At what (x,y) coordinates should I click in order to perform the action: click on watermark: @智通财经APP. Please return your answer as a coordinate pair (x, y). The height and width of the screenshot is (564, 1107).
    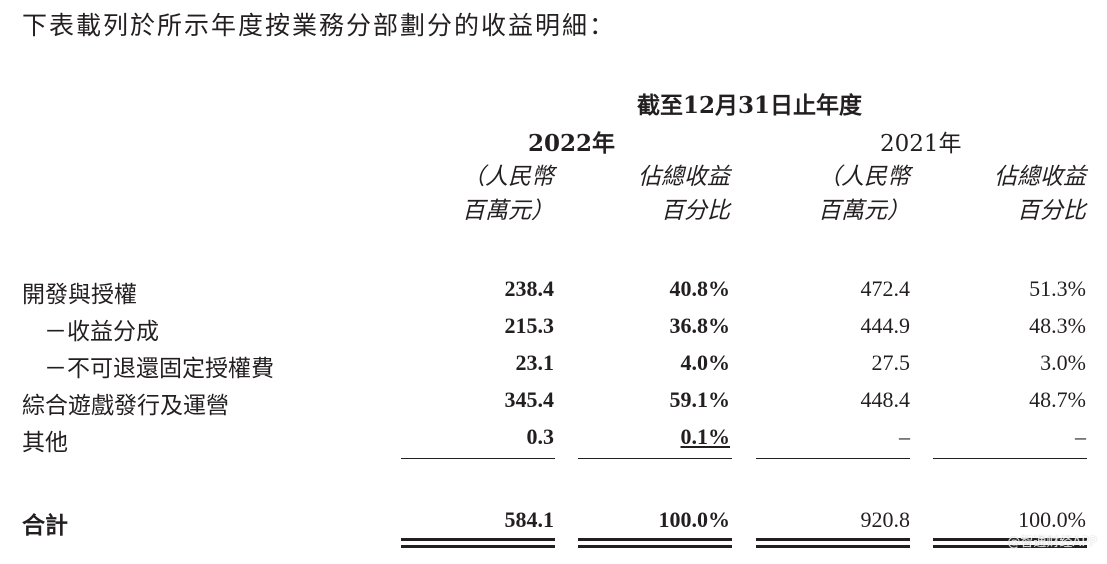
    Looking at the image, I should click on (1052, 542).